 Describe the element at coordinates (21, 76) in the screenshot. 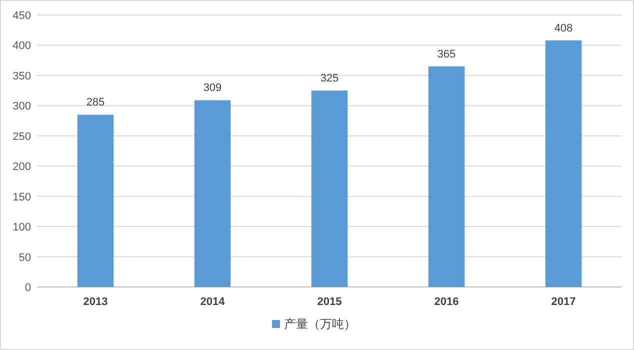

I see `y-tick-label: 350` at that location.